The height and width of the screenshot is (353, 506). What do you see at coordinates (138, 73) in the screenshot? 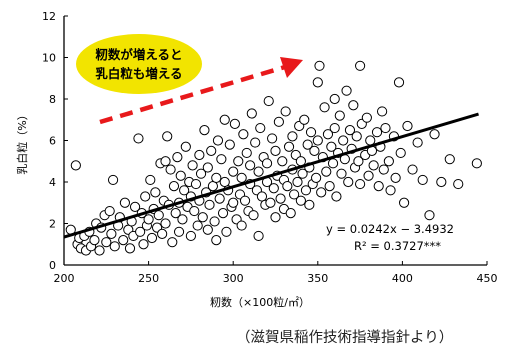
I see `annotation-line-2: 乳白粒も増える` at bounding box center [138, 73].